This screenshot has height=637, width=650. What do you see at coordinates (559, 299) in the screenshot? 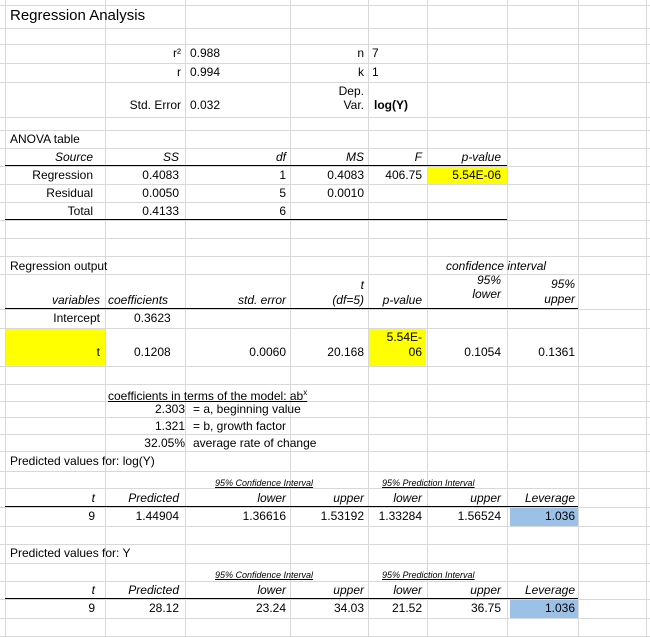
I see `header-upper: upper` at bounding box center [559, 299].